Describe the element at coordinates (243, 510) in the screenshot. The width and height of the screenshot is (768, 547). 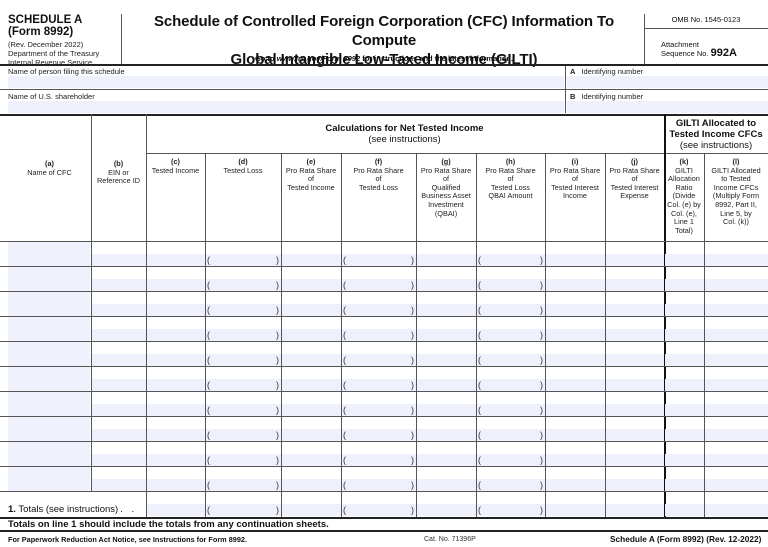
I see `totals-input-d` at that location.